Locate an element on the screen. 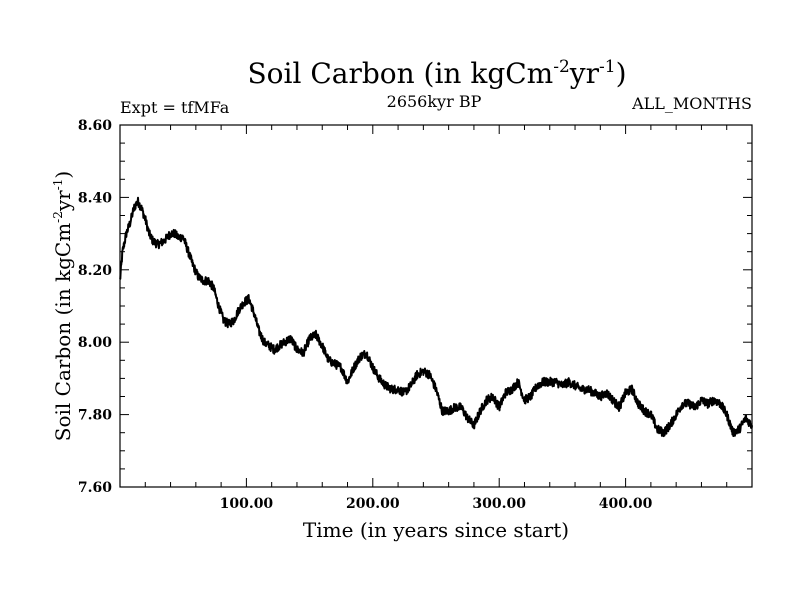 This screenshot has width=800, height=600. x-tick-label: 100.00 is located at coordinates (247, 504).